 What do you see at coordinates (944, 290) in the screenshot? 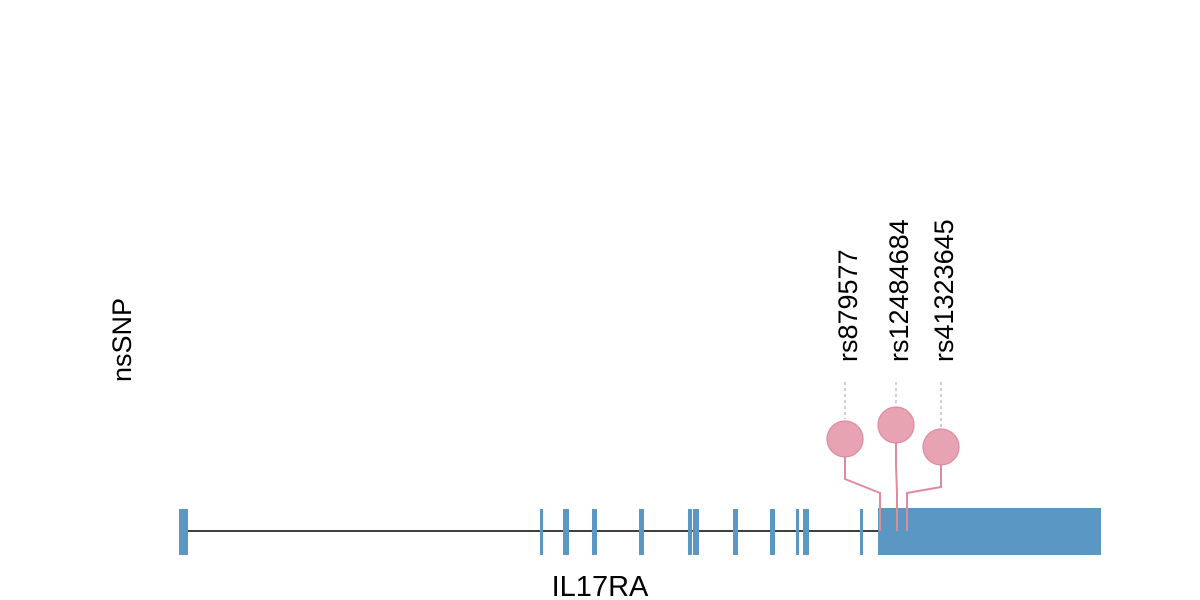
I see `snp-label: rs41323645` at bounding box center [944, 290].